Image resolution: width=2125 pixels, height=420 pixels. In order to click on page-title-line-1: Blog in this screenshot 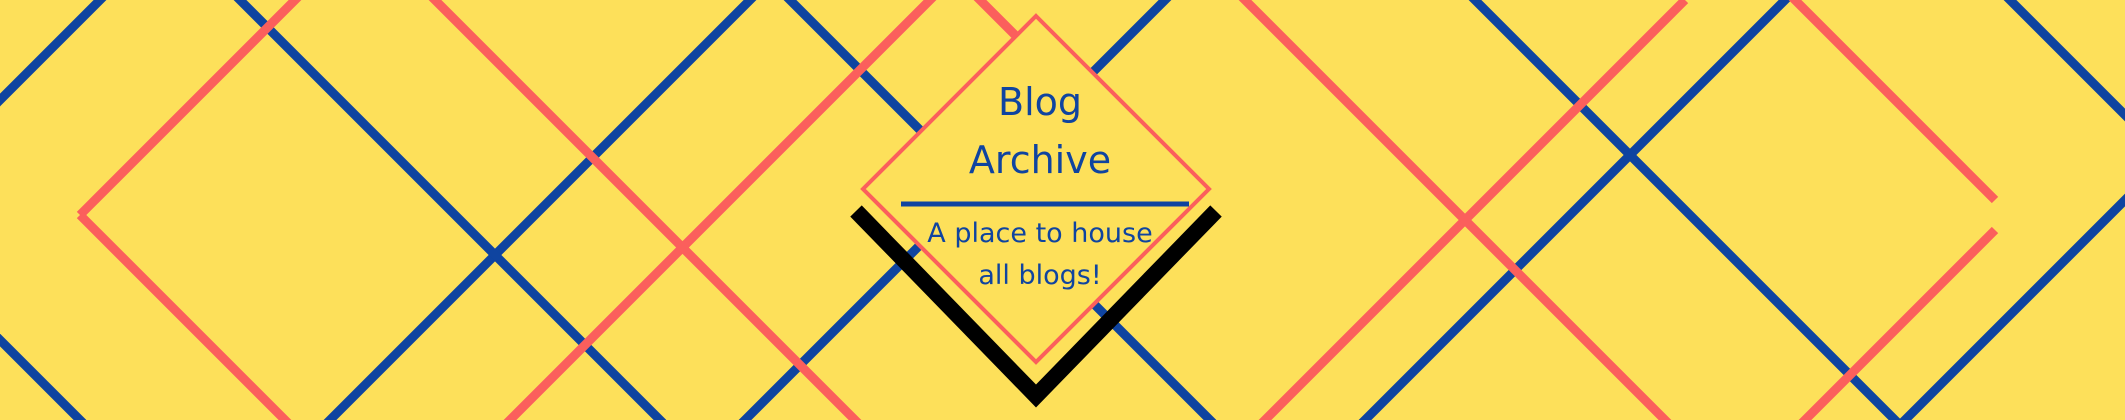, I will do `click(1040, 102)`.